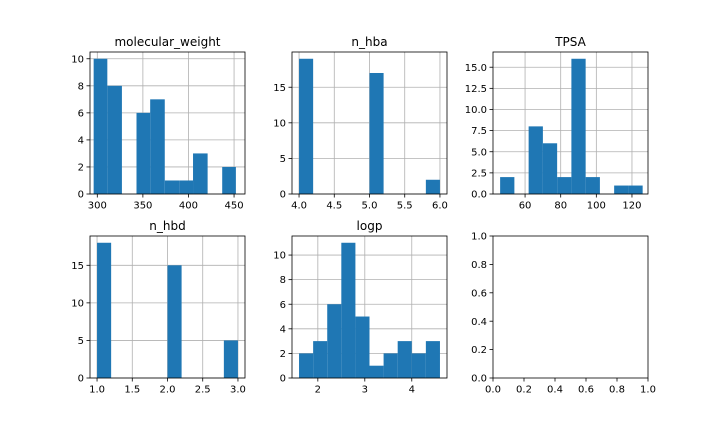 The width and height of the screenshot is (720, 432). Describe the element at coordinates (479, 131) in the screenshot. I see `y-tick-label: 7.5` at that location.